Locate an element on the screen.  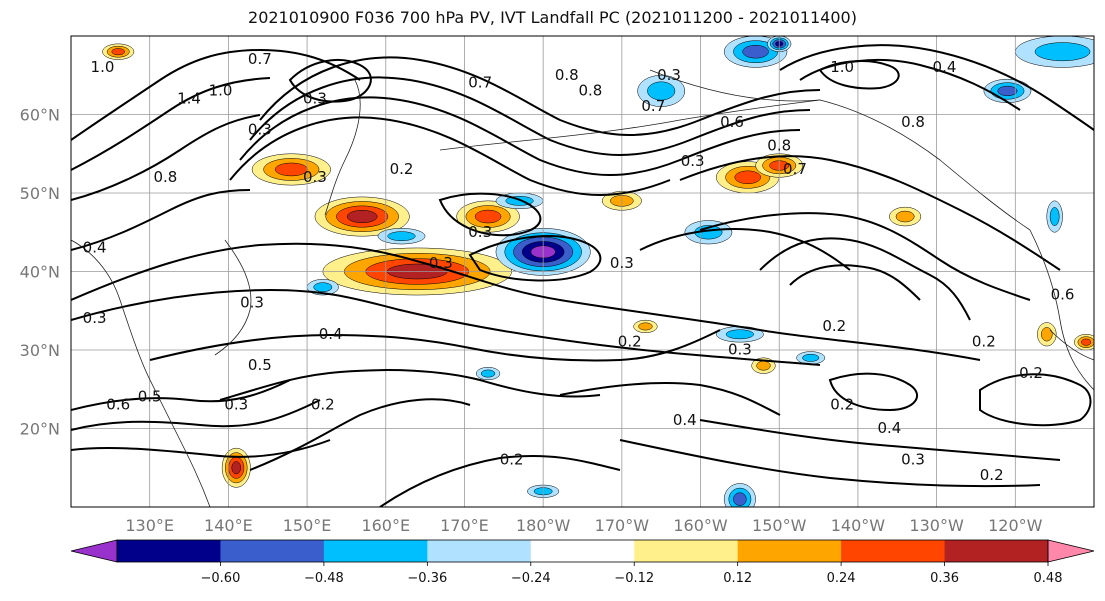
longitude-tick-label: 160°E is located at coordinates (385, 525).